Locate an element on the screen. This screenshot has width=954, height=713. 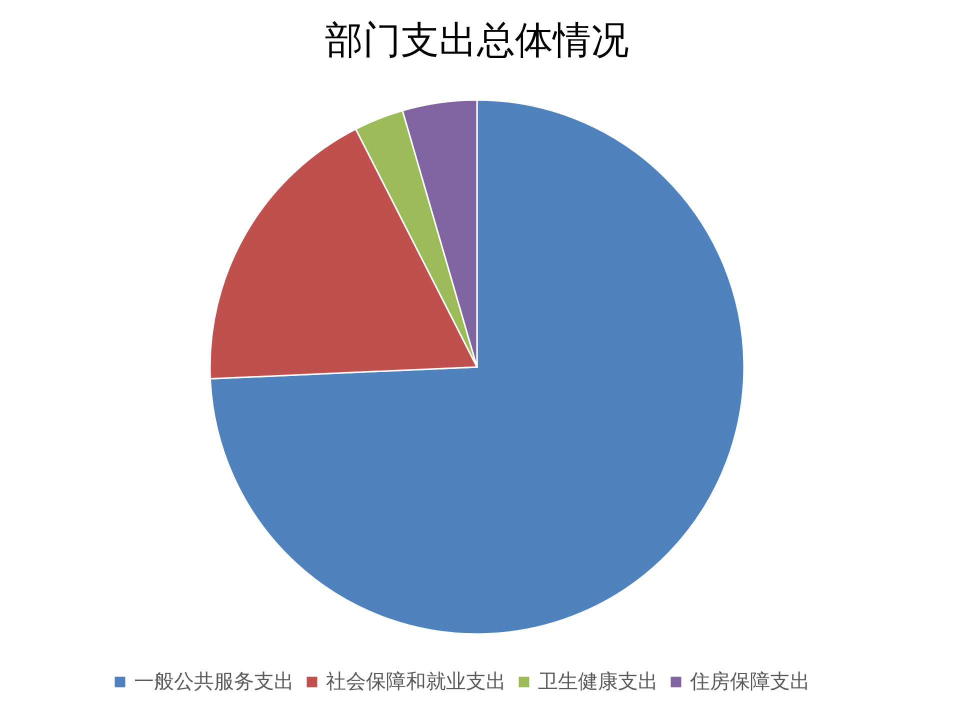
legend-label: 社会保障和就业支出 is located at coordinates (416, 681).